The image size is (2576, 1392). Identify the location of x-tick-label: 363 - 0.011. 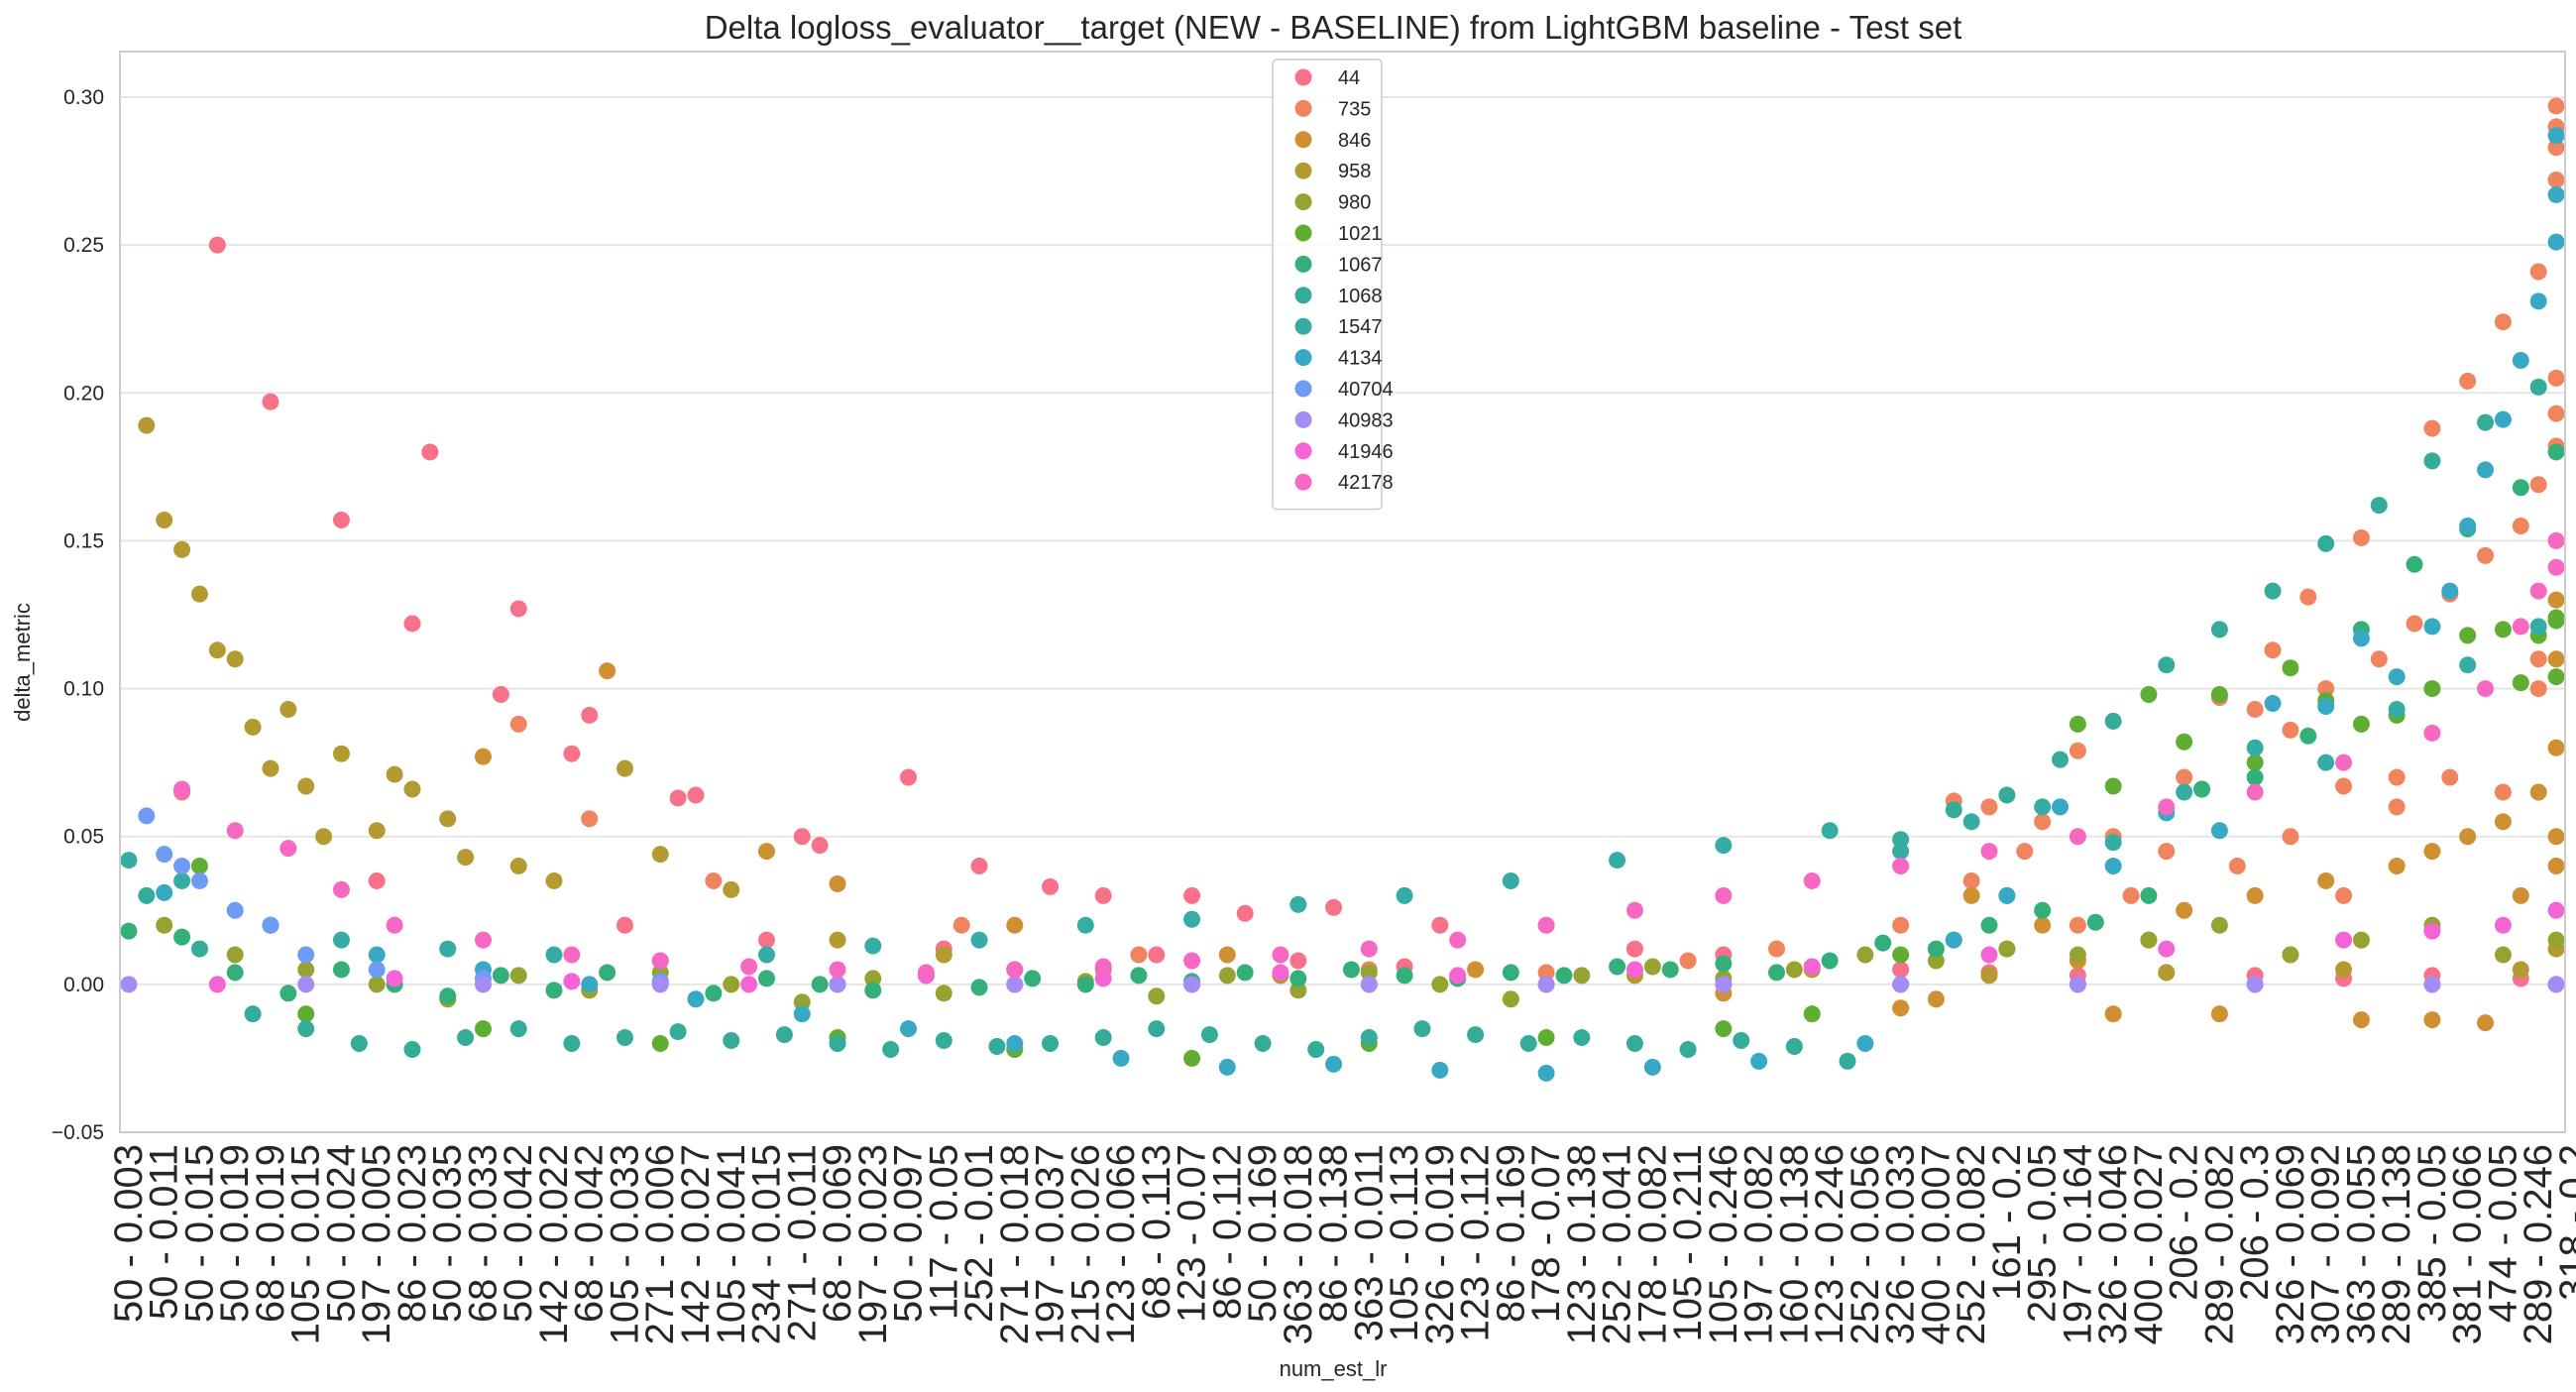
(1369, 1242).